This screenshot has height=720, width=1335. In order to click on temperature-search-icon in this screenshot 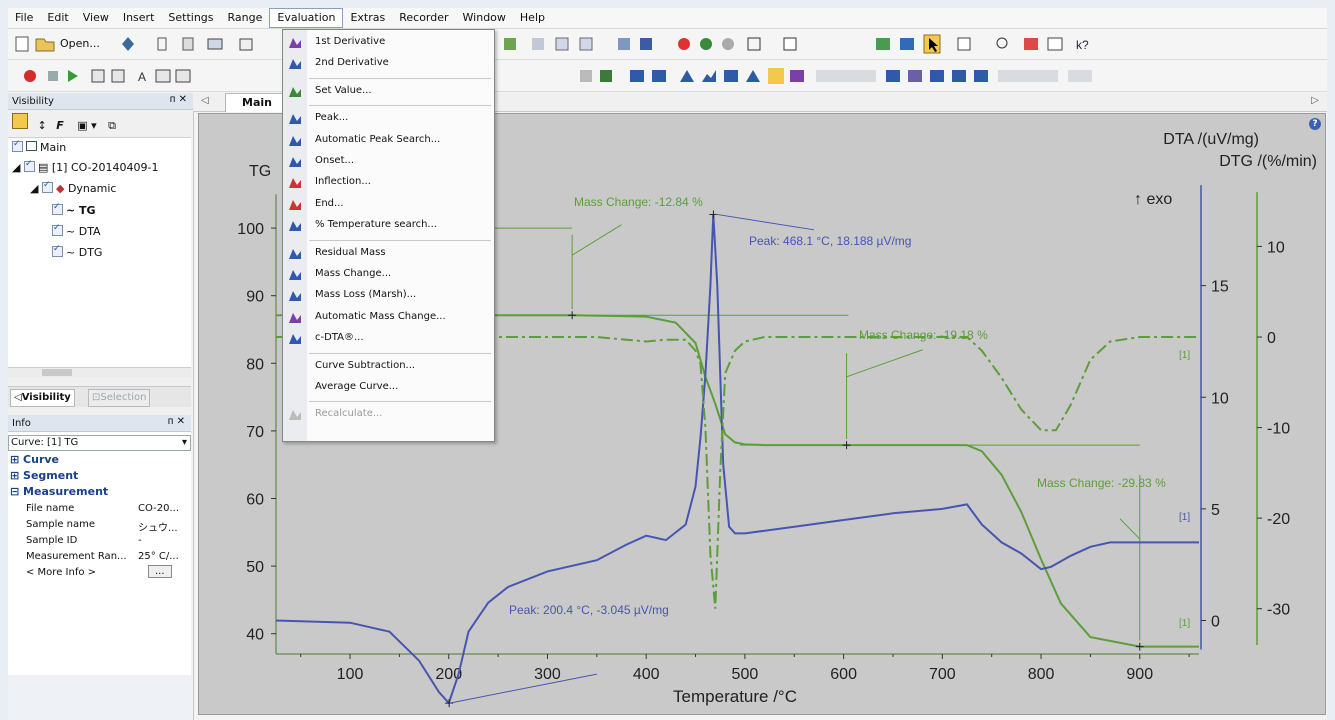, I will do `click(295, 225)`.